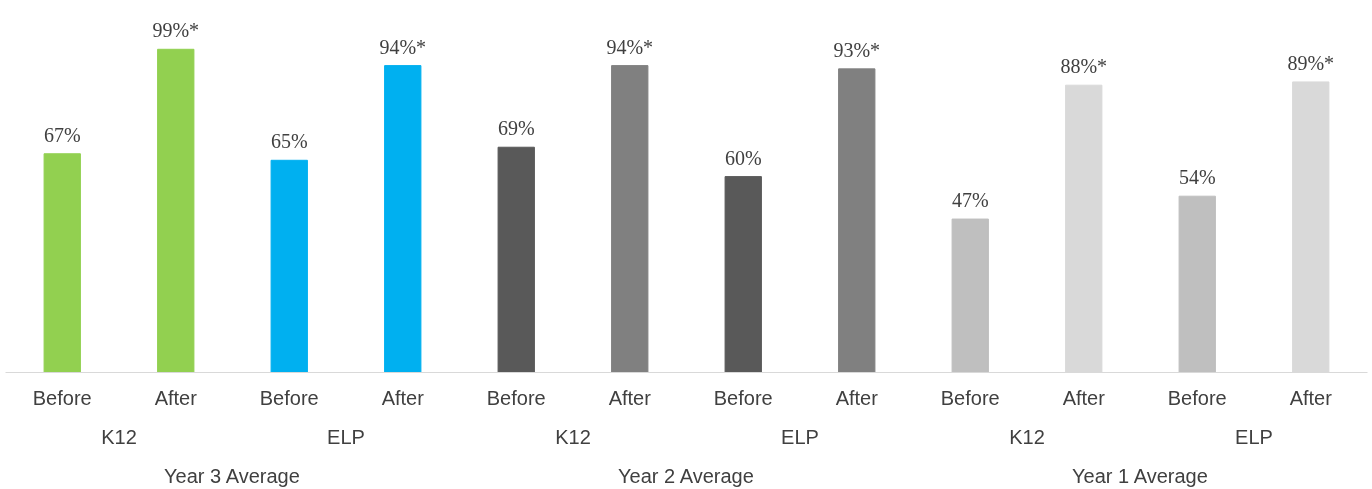 This screenshot has height=489, width=1372. What do you see at coordinates (1197, 177) in the screenshot?
I see `data-label: 54%` at bounding box center [1197, 177].